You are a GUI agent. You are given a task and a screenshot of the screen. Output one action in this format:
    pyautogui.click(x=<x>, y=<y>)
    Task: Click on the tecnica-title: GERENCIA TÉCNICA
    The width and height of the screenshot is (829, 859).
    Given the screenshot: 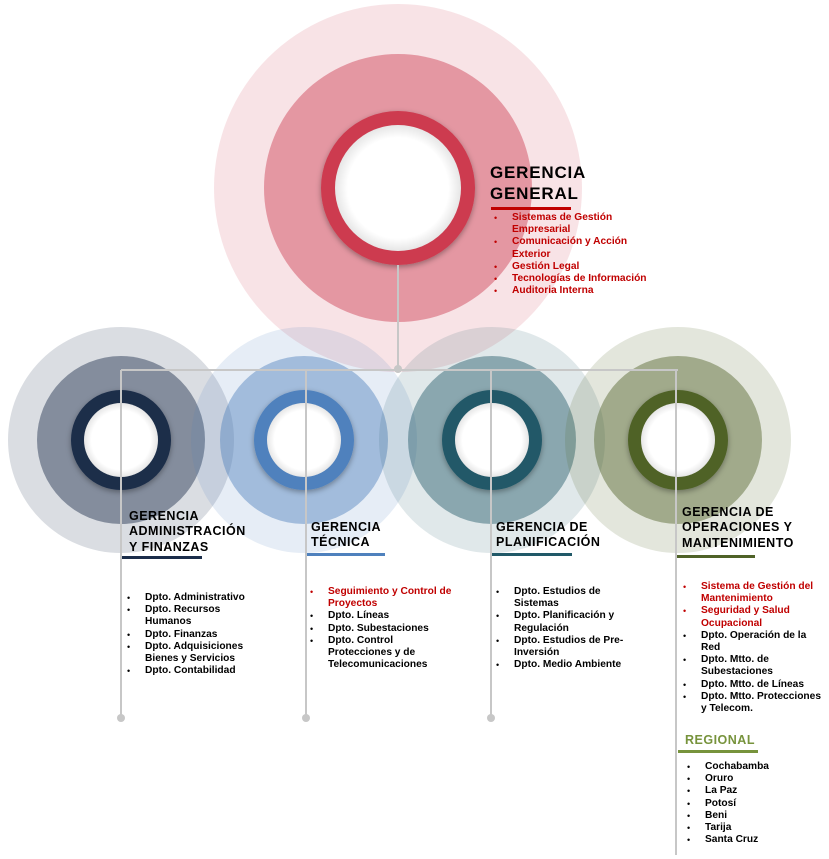 What is the action you would take?
    pyautogui.click(x=346, y=535)
    